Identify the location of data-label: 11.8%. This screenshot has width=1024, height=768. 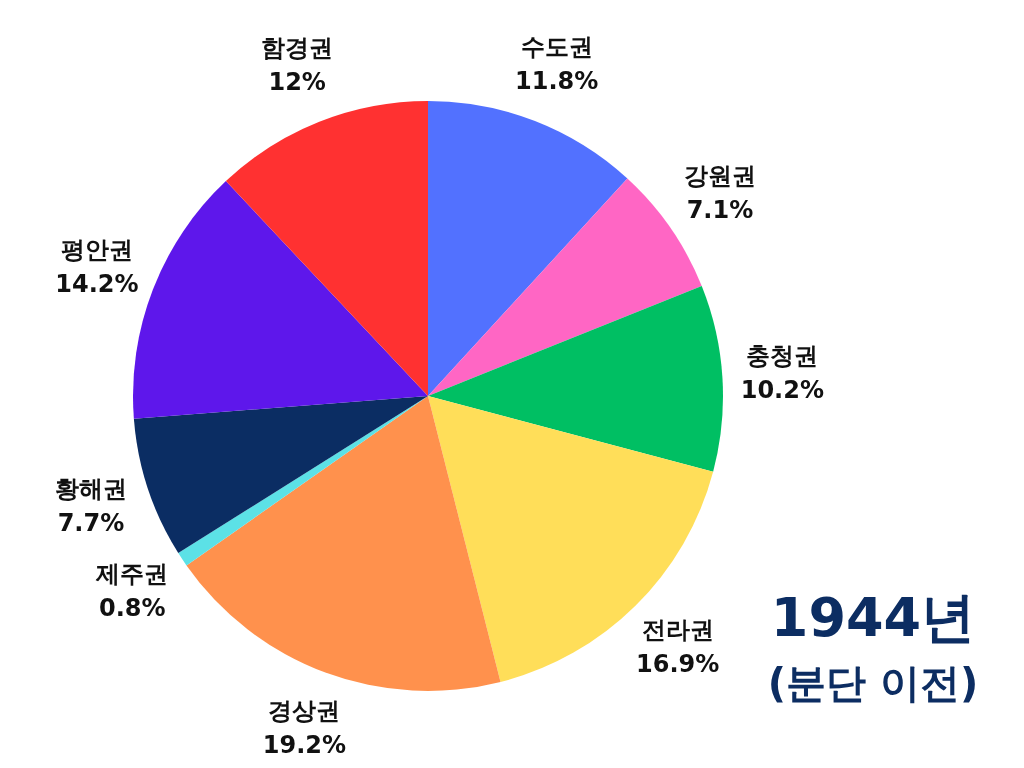
(557, 81).